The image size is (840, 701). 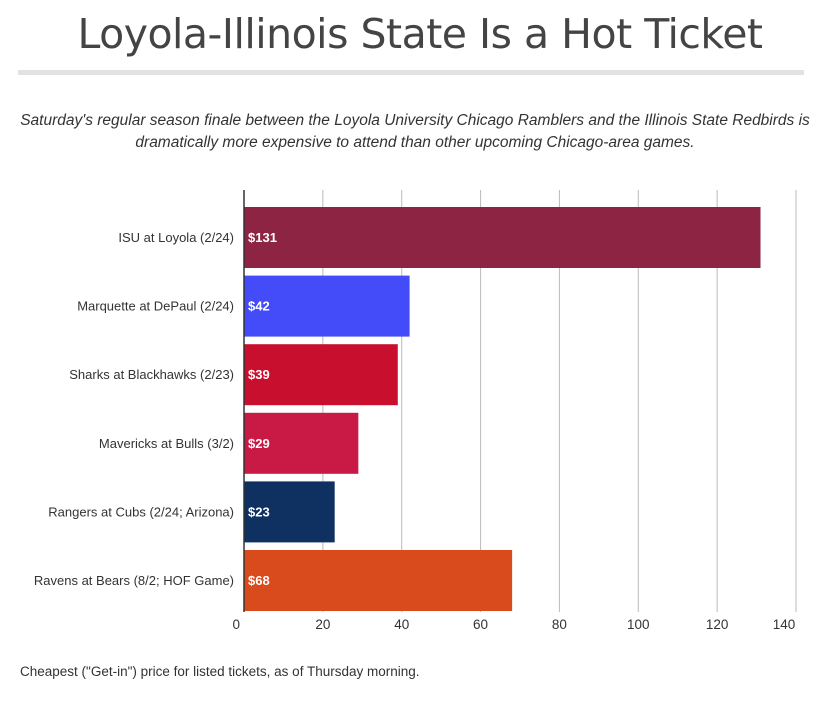 I want to click on x-tick-label: 80, so click(x=559, y=624).